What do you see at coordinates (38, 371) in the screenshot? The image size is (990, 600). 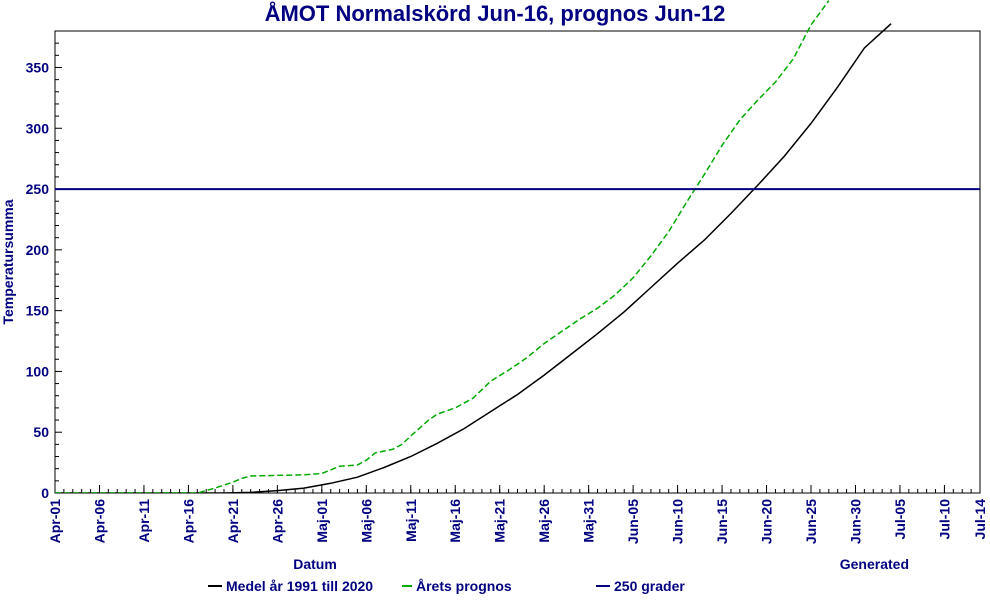 I see `y-tick-label: 100` at bounding box center [38, 371].